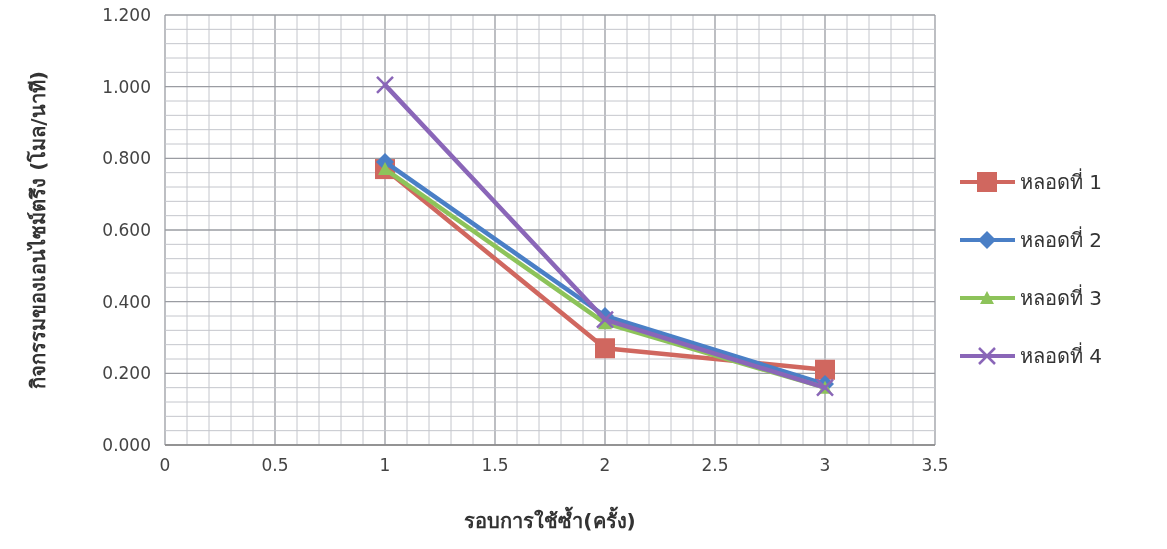 The width and height of the screenshot is (1167, 549). What do you see at coordinates (126, 373) in the screenshot?
I see `y-tick-label: 0.200` at bounding box center [126, 373].